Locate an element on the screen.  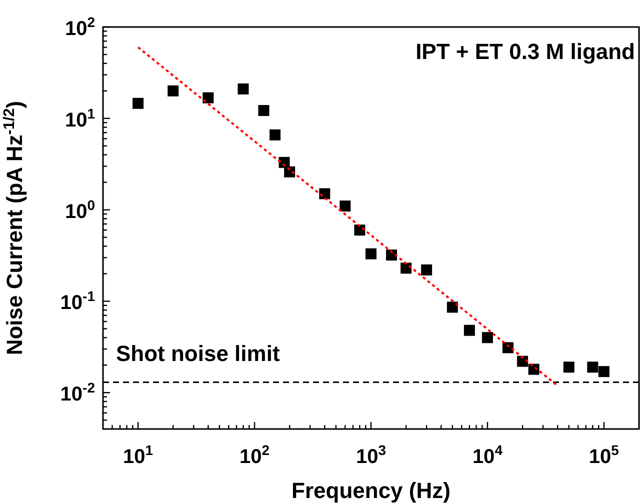
annotation: IPT + ET 0.3 M ligand is located at coordinates (525, 51).